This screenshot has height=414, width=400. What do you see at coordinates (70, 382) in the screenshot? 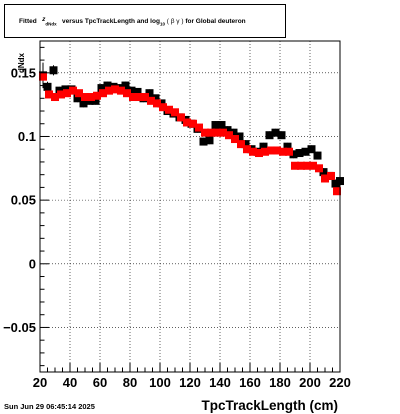
I see `x-tick-label: 40` at bounding box center [70, 382].